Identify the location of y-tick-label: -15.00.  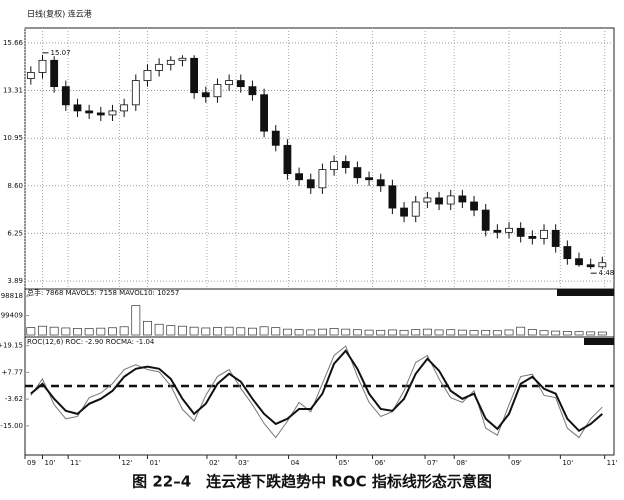
(11, 426).